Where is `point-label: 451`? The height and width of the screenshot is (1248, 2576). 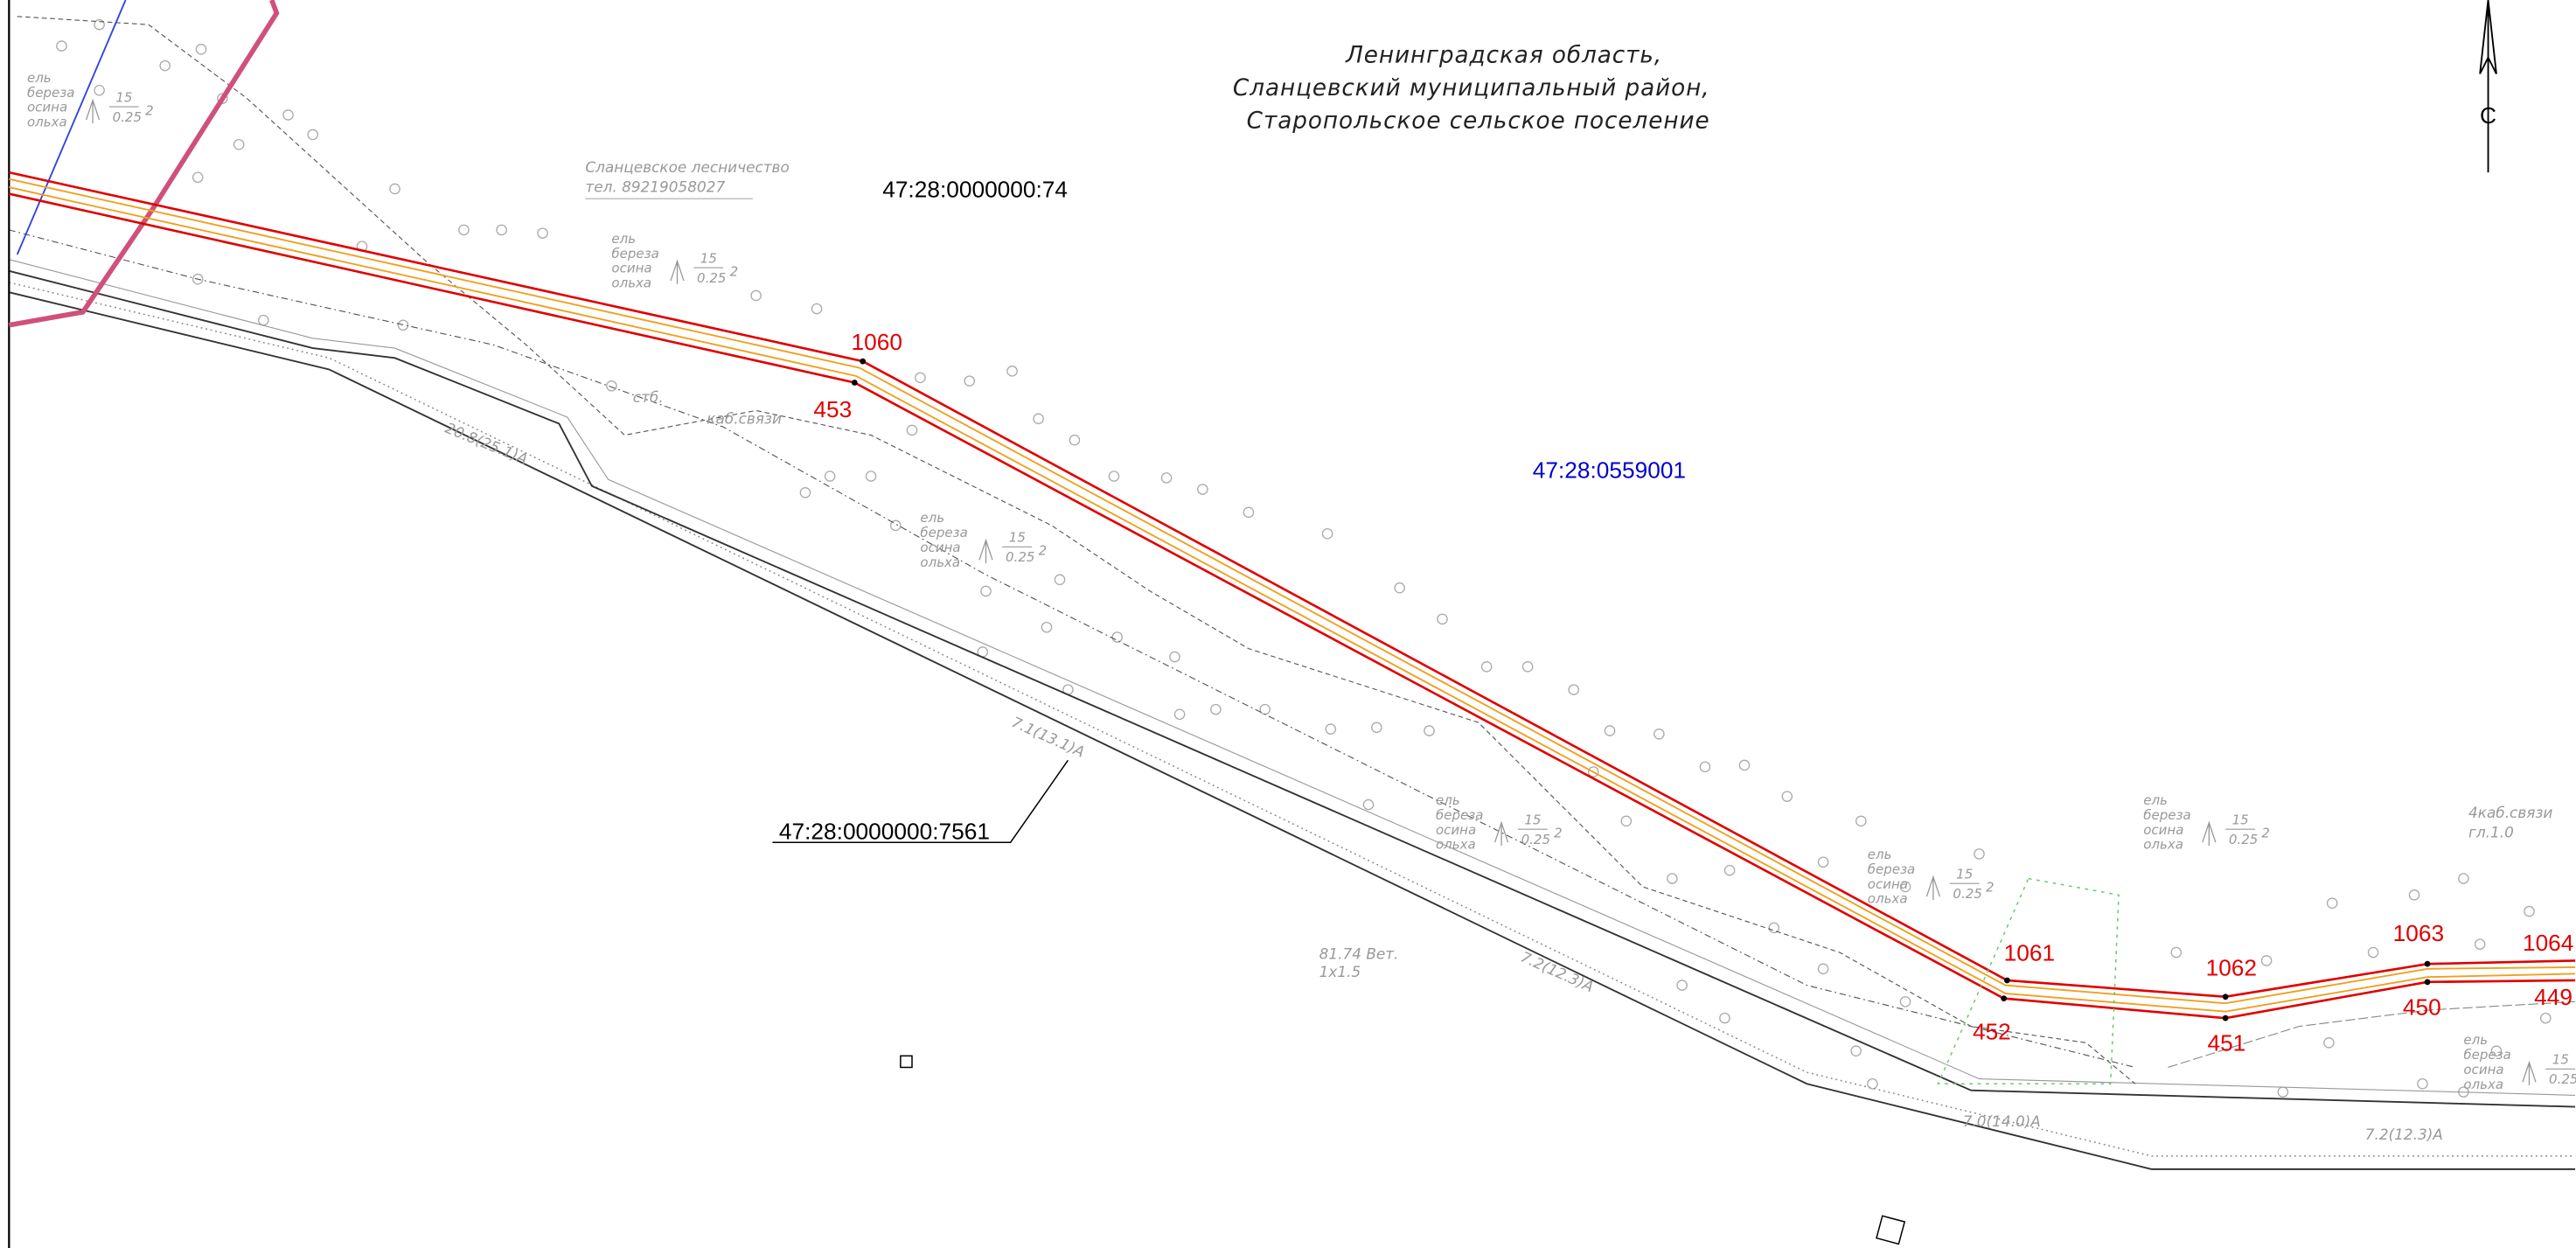
point-label: 451 is located at coordinates (2226, 1043).